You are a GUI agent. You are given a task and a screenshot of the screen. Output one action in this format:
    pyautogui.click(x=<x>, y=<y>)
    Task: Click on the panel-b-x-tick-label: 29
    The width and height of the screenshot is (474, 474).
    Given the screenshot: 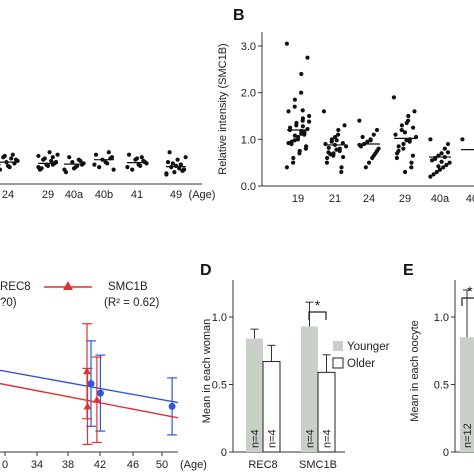 What is the action you would take?
    pyautogui.click(x=405, y=199)
    